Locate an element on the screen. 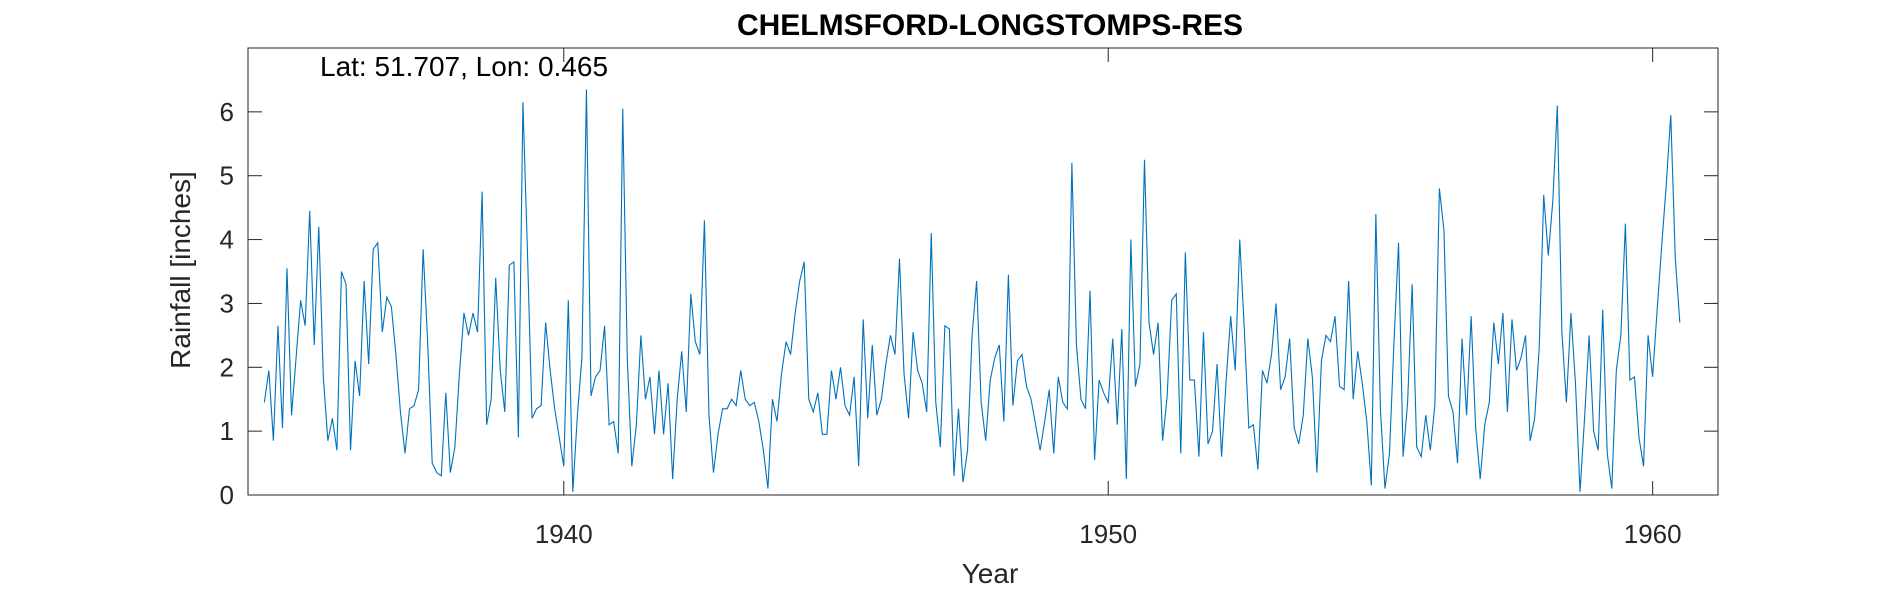 The height and width of the screenshot is (591, 1890). x-axis-label: Year is located at coordinates (990, 573).